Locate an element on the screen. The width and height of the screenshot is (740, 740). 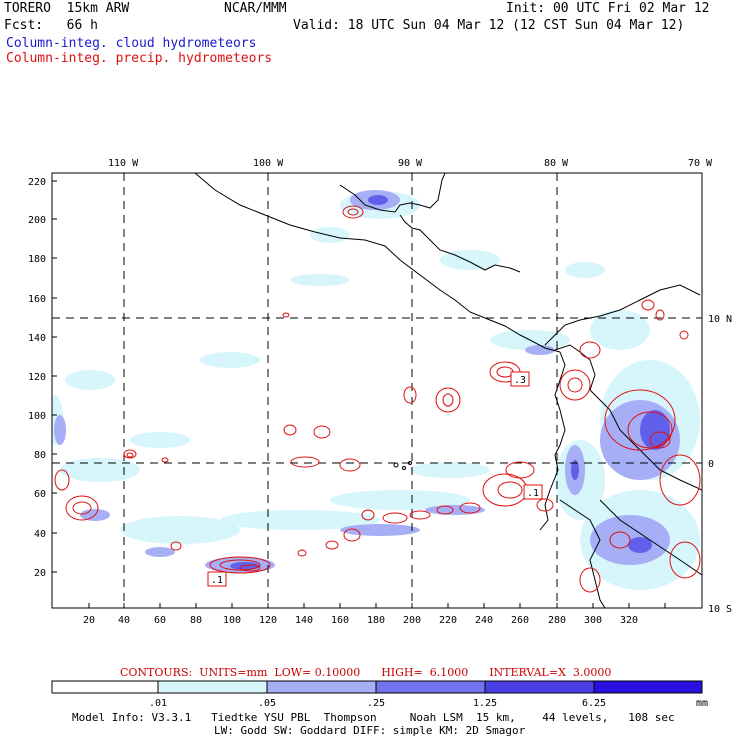
forecast-hour: Fcst: 66 h is located at coordinates (51, 25).